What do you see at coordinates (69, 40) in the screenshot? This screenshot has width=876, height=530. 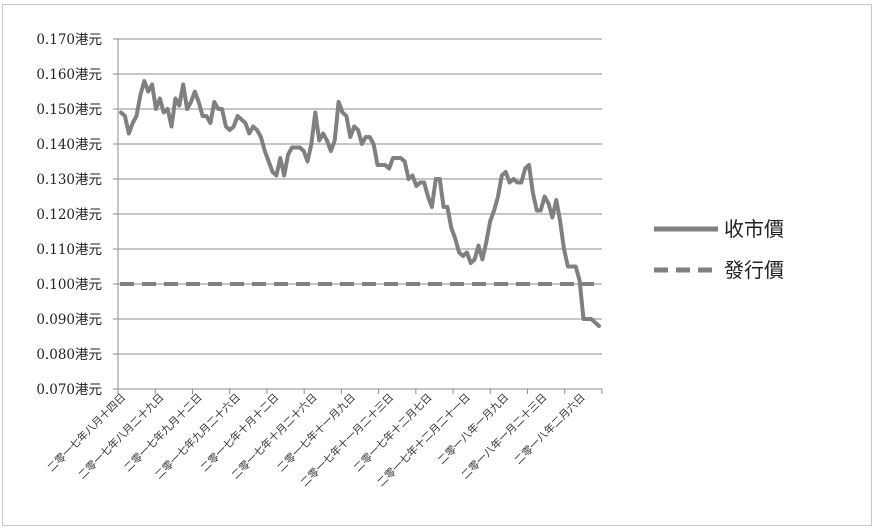 I see `y-tick-label: 0.170港元` at bounding box center [69, 40].